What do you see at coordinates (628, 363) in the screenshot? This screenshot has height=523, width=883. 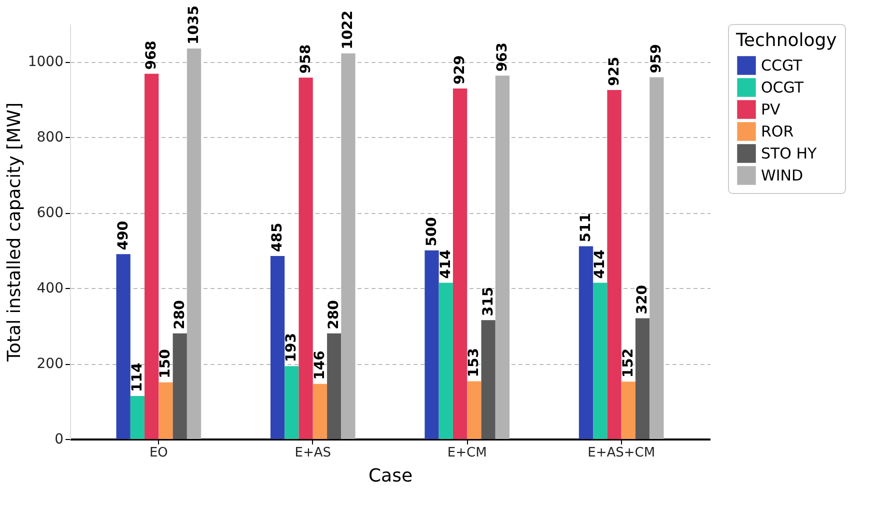 I see `data-label: 152` at bounding box center [628, 363].